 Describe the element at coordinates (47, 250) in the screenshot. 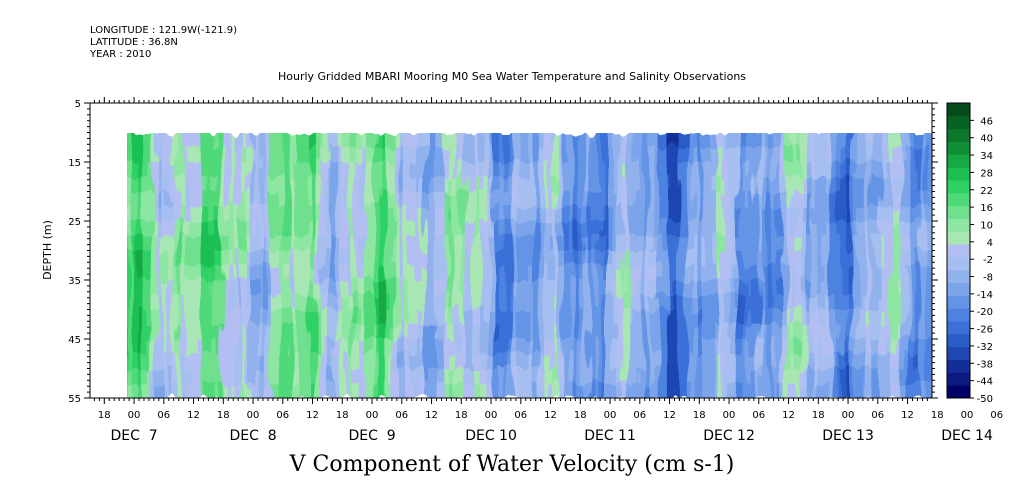

I see `y-axis-label: DEPTH (m)` at that location.